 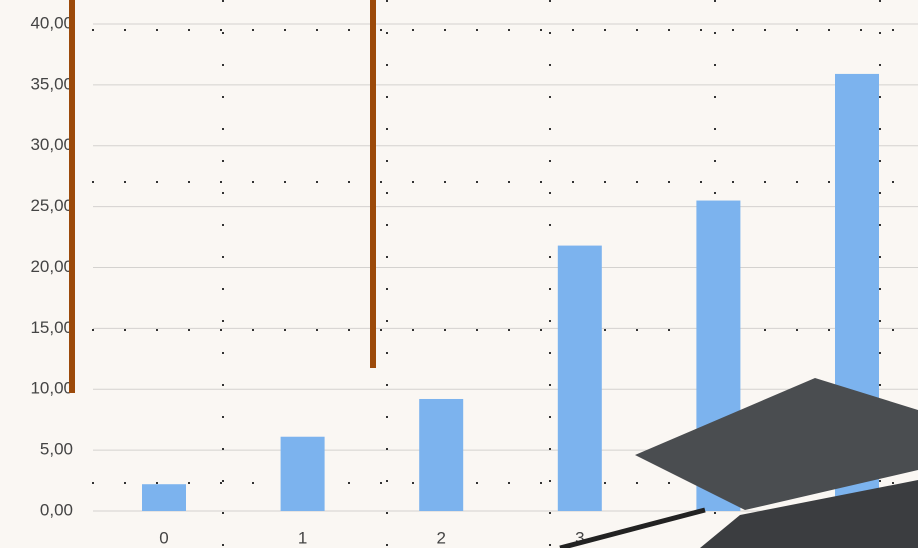 What do you see at coordinates (51, 266) in the screenshot?
I see `y-tick-label: 20,00` at bounding box center [51, 266].